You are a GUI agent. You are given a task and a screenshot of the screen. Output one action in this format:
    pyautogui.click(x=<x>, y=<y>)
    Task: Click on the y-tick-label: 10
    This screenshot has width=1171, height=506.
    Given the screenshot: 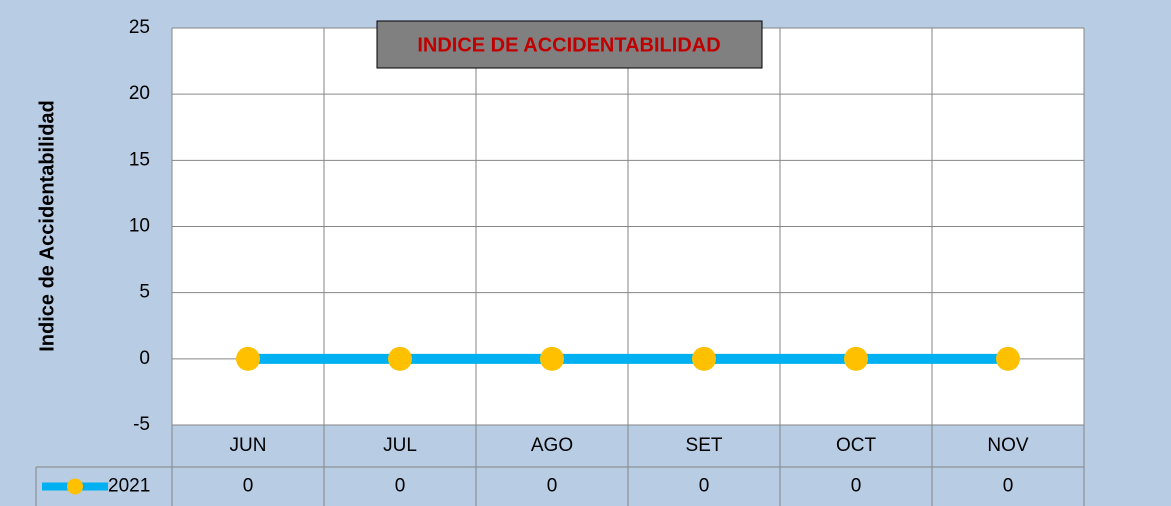 What is the action you would take?
    pyautogui.click(x=139, y=226)
    